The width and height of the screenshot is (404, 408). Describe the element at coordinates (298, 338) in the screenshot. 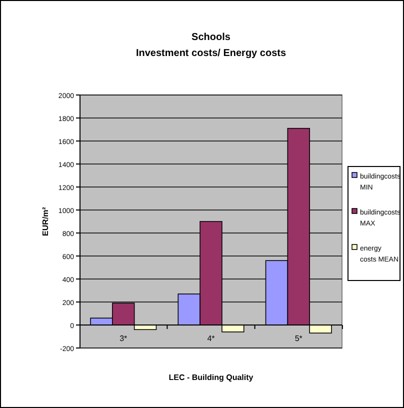

I see `x-tick-label: 5*` at that location.